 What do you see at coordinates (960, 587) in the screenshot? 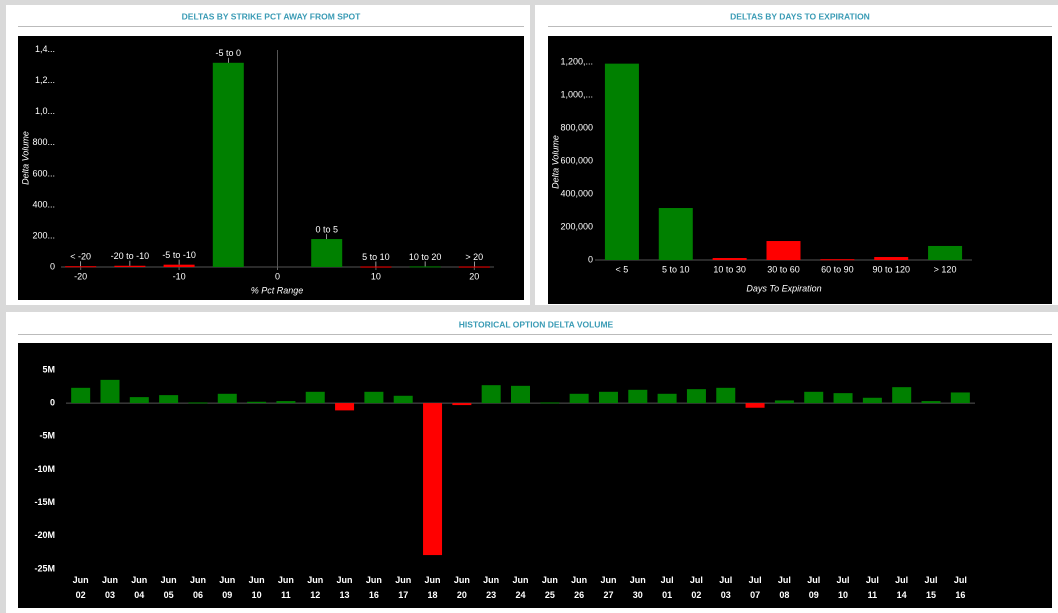
I see `x-tick-label: Jul 16` at bounding box center [960, 587].